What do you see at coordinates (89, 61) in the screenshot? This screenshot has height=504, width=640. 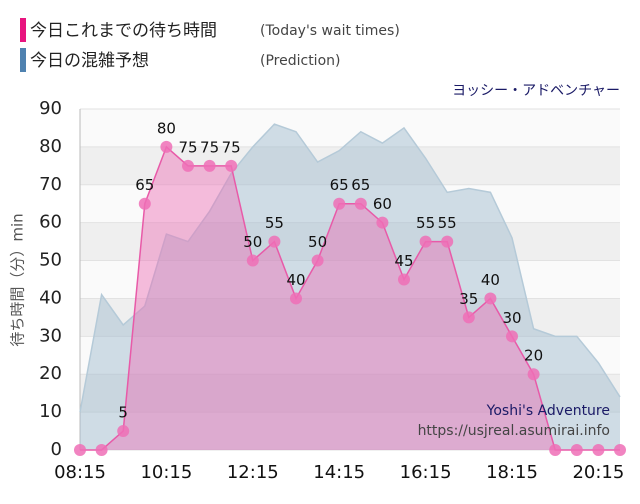 I see `legend-label: 今日の混雑予想` at bounding box center [89, 61].